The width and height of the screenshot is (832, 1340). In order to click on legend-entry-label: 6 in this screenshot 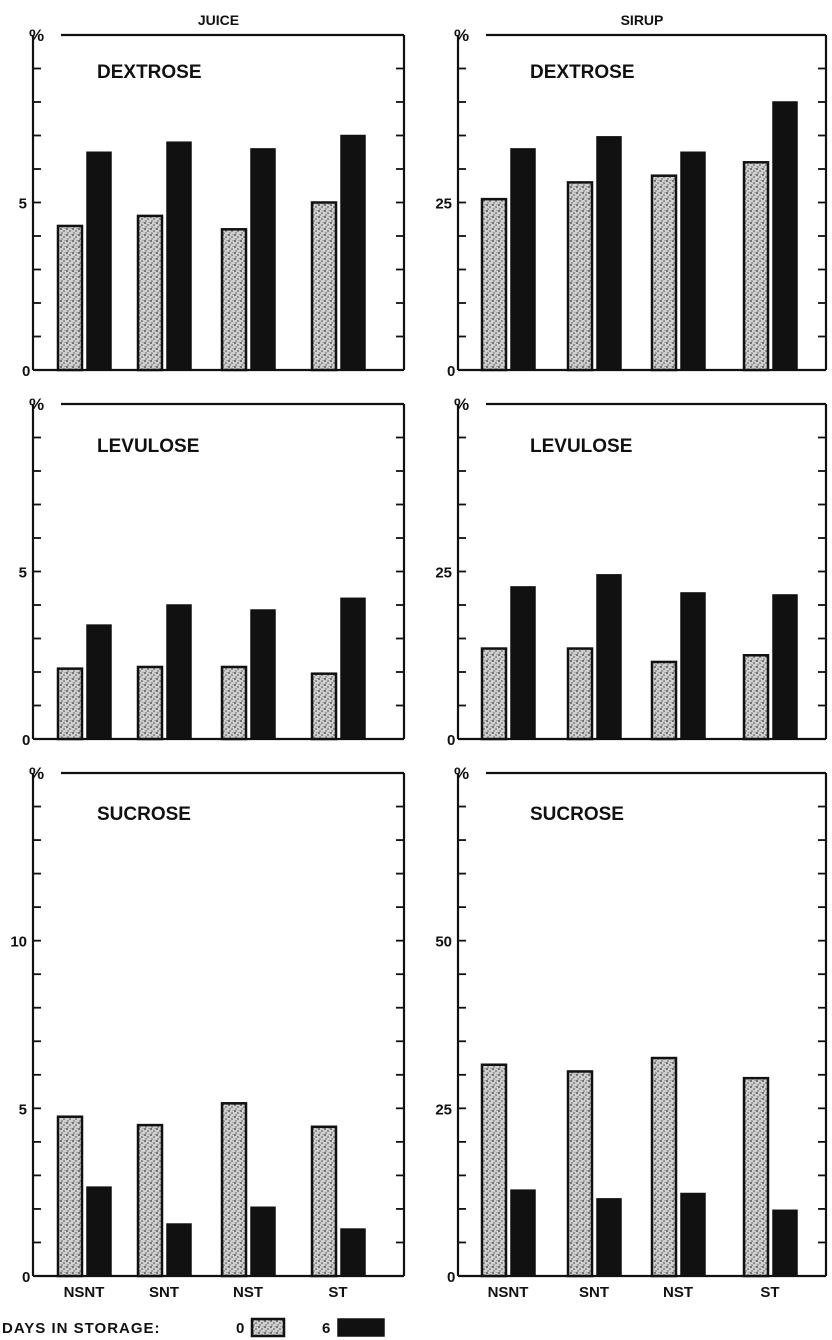, I will do `click(326, 1328)`.